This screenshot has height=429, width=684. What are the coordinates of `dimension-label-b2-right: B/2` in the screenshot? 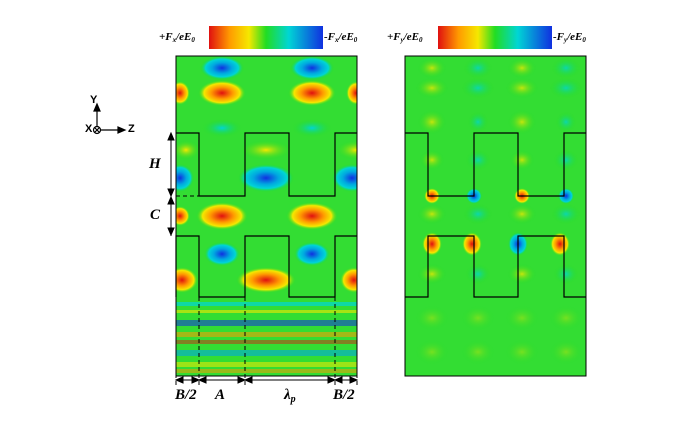 It's located at (344, 395).